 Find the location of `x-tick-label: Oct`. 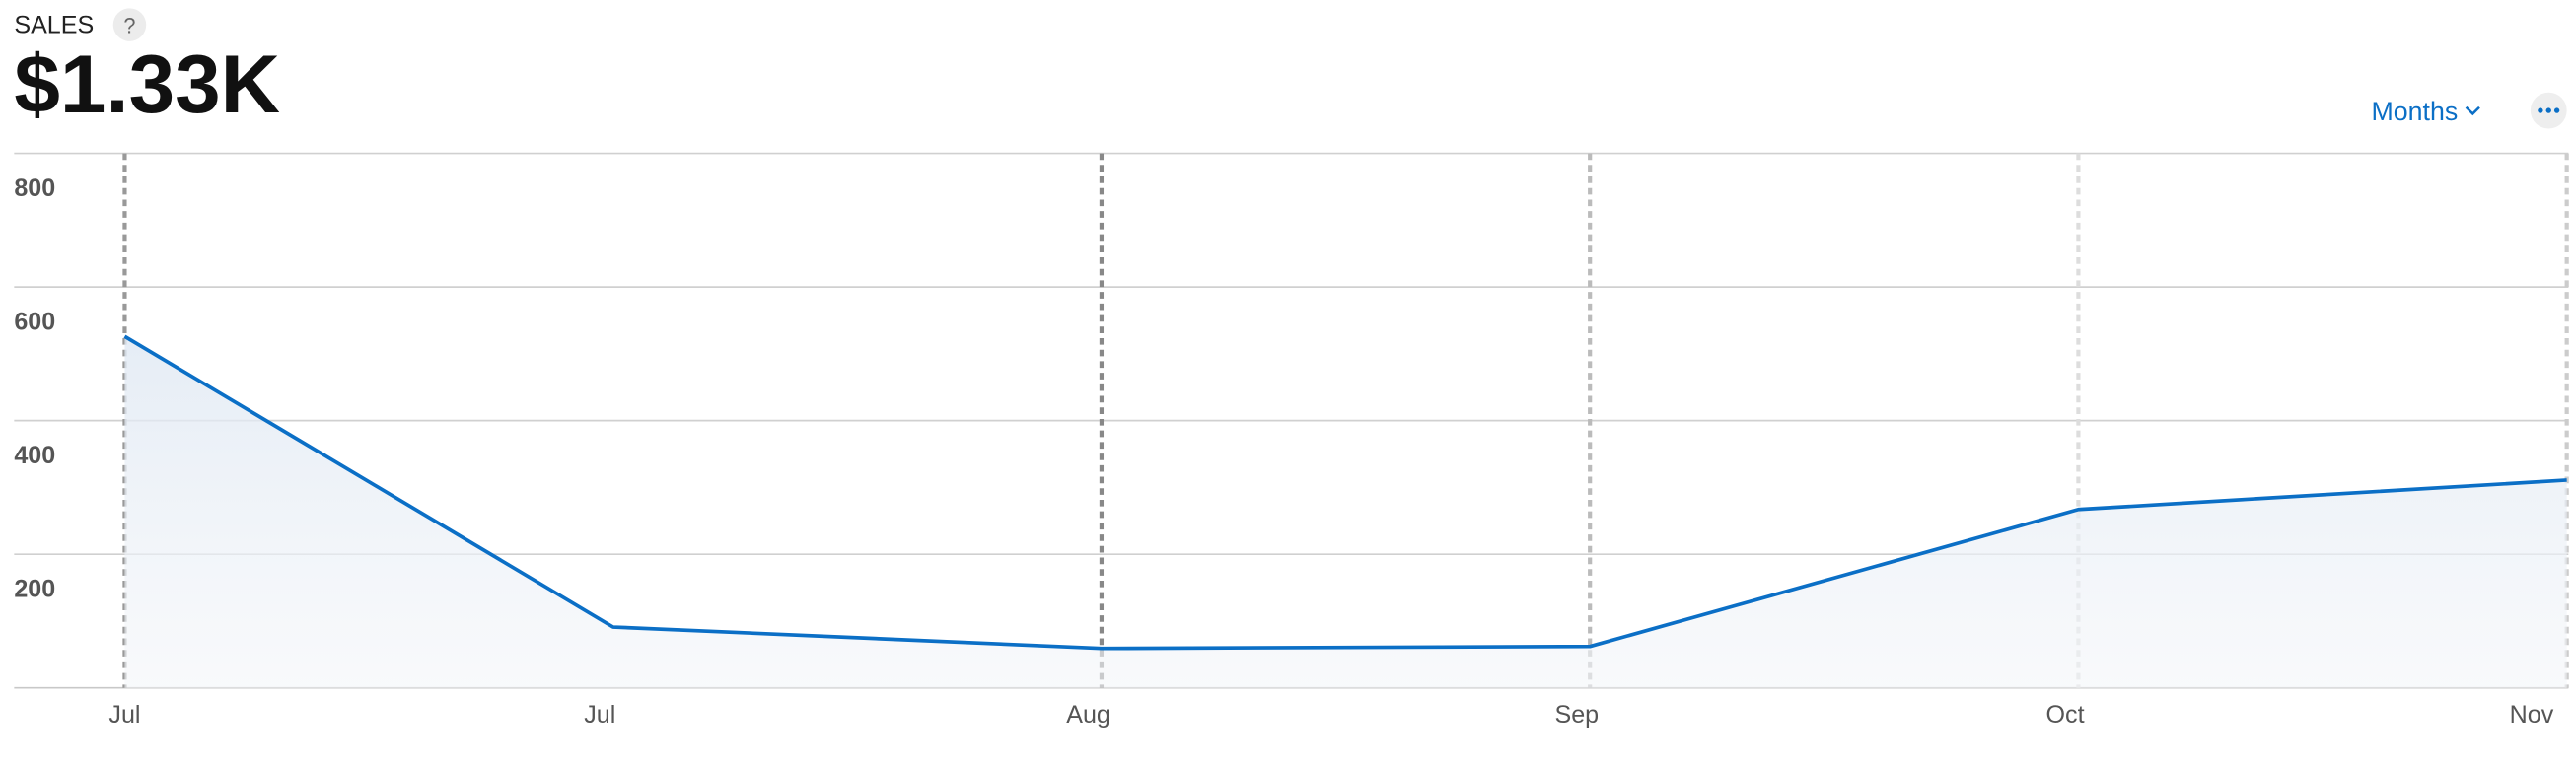

x-tick-label: Oct is located at coordinates (2066, 715).